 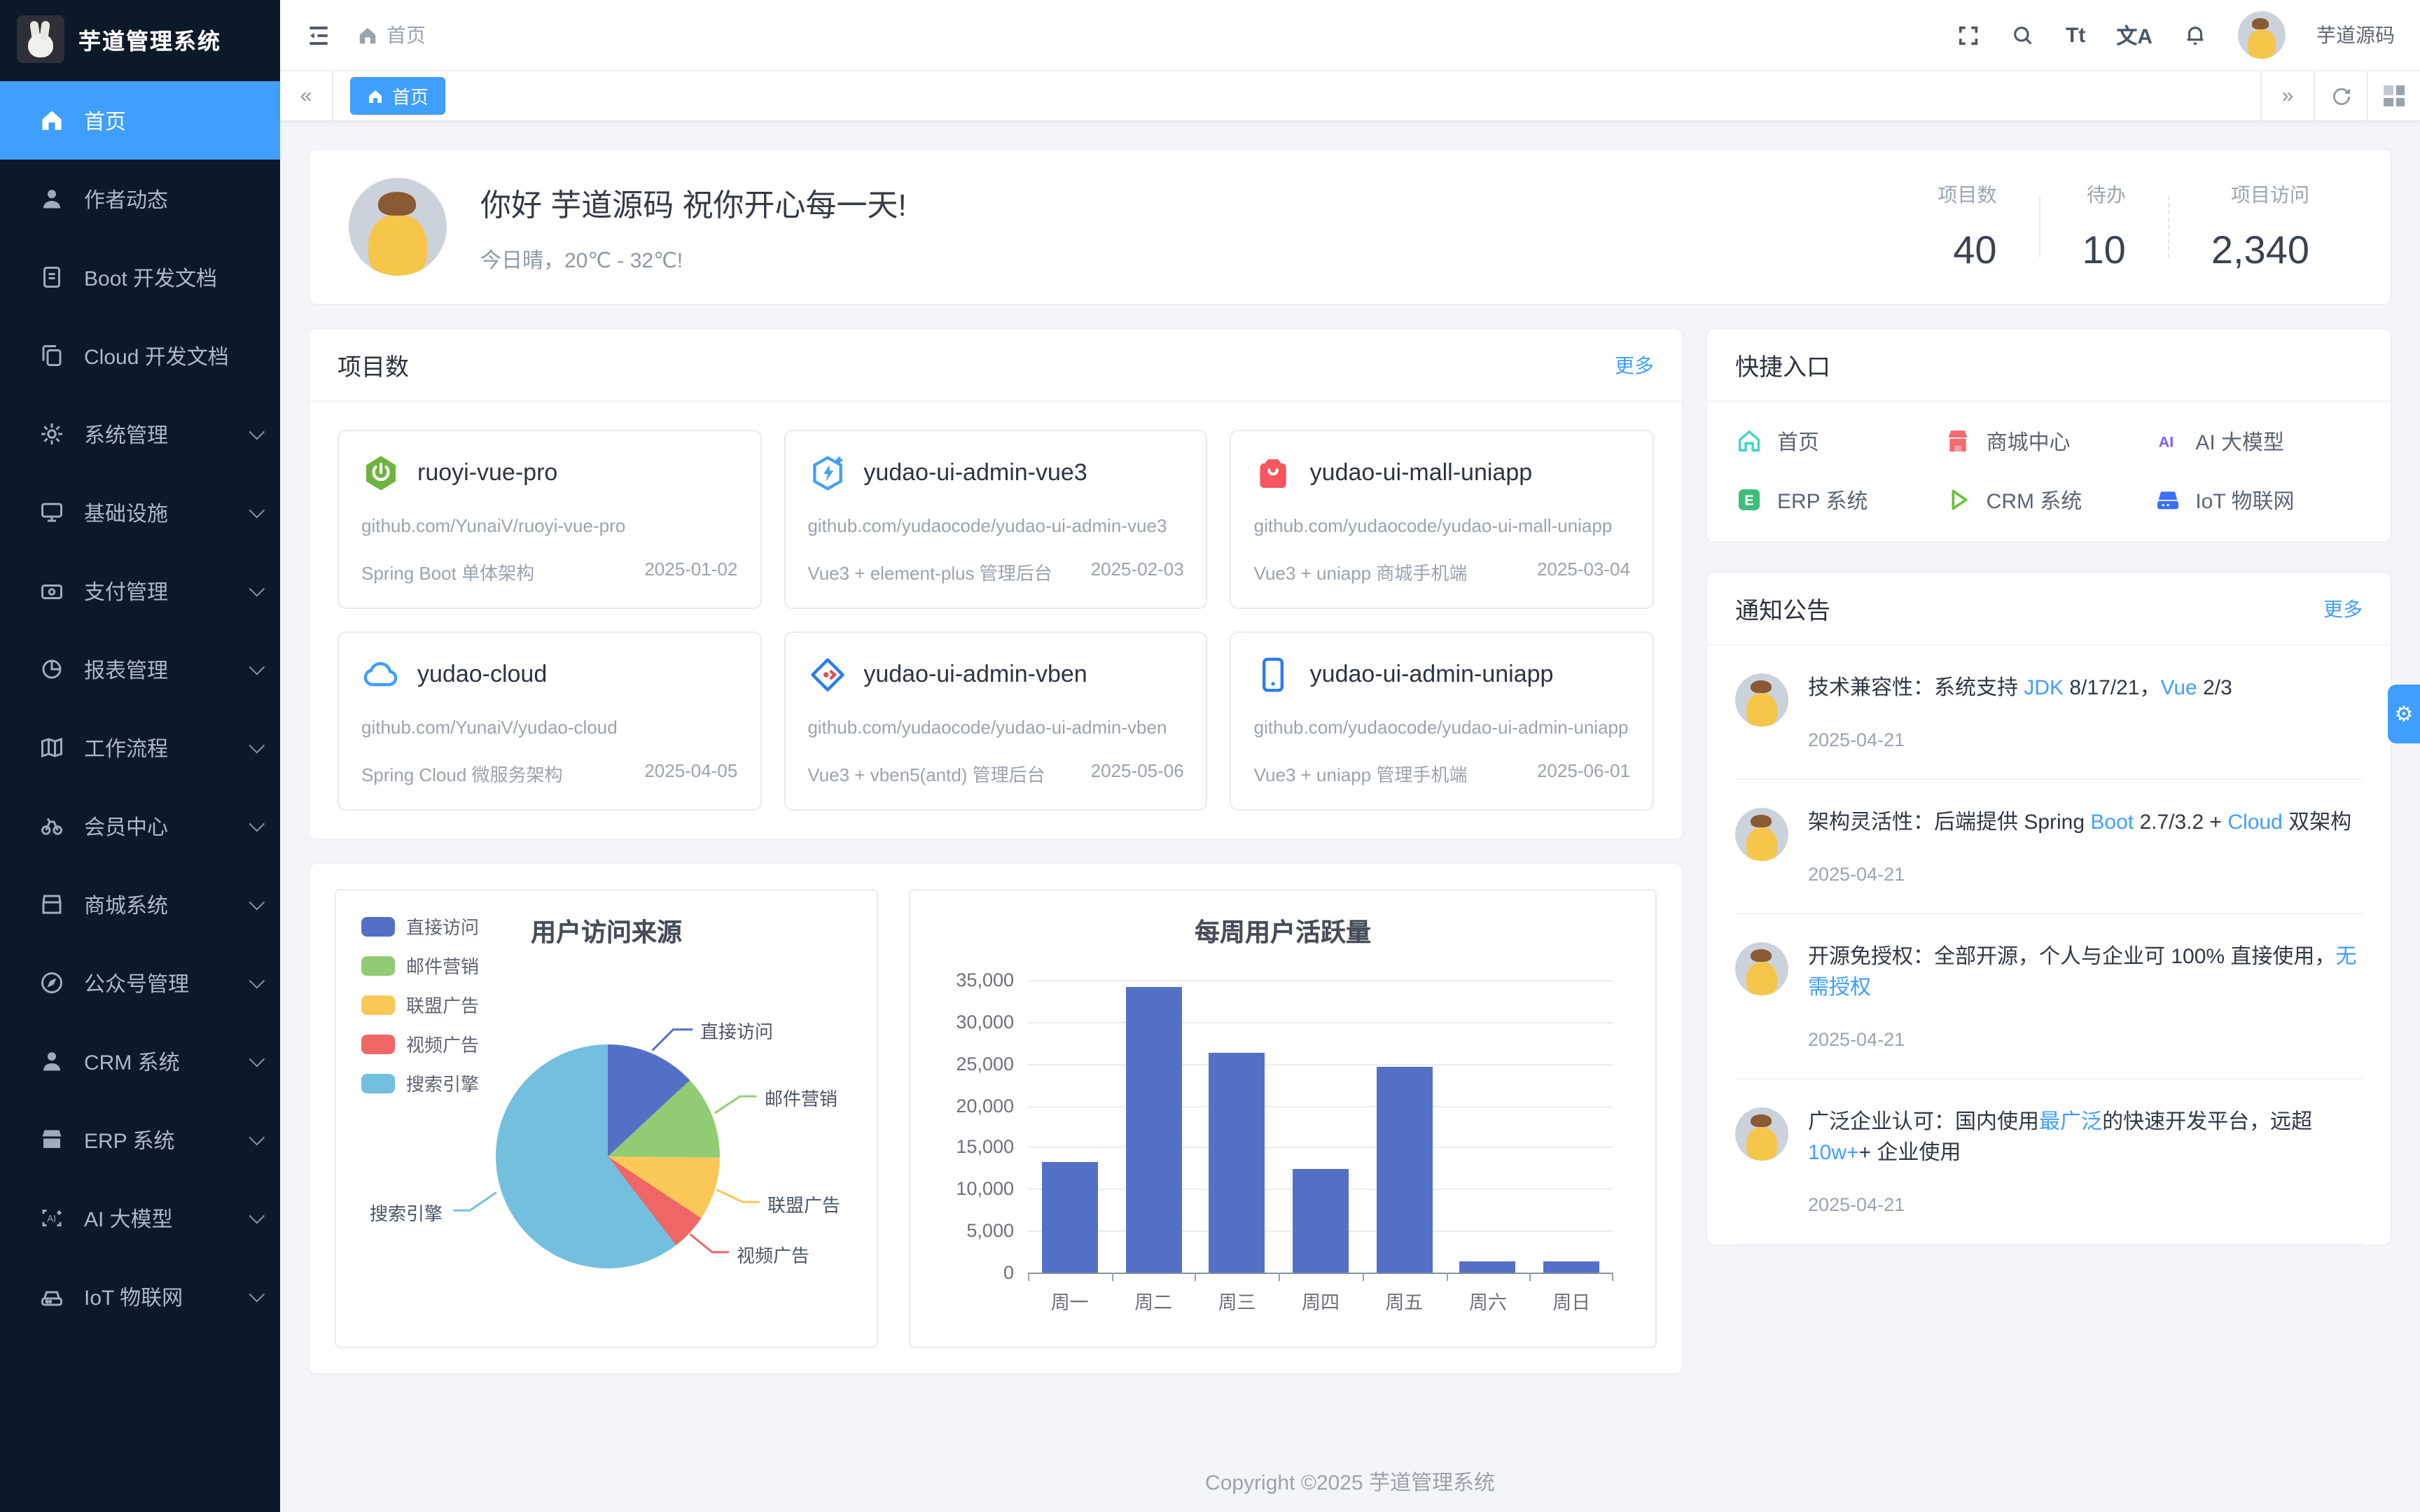 What do you see at coordinates (1350, 35) in the screenshot?
I see `top-navbar: 首页 Tt 文A 芋道源码` at bounding box center [1350, 35].